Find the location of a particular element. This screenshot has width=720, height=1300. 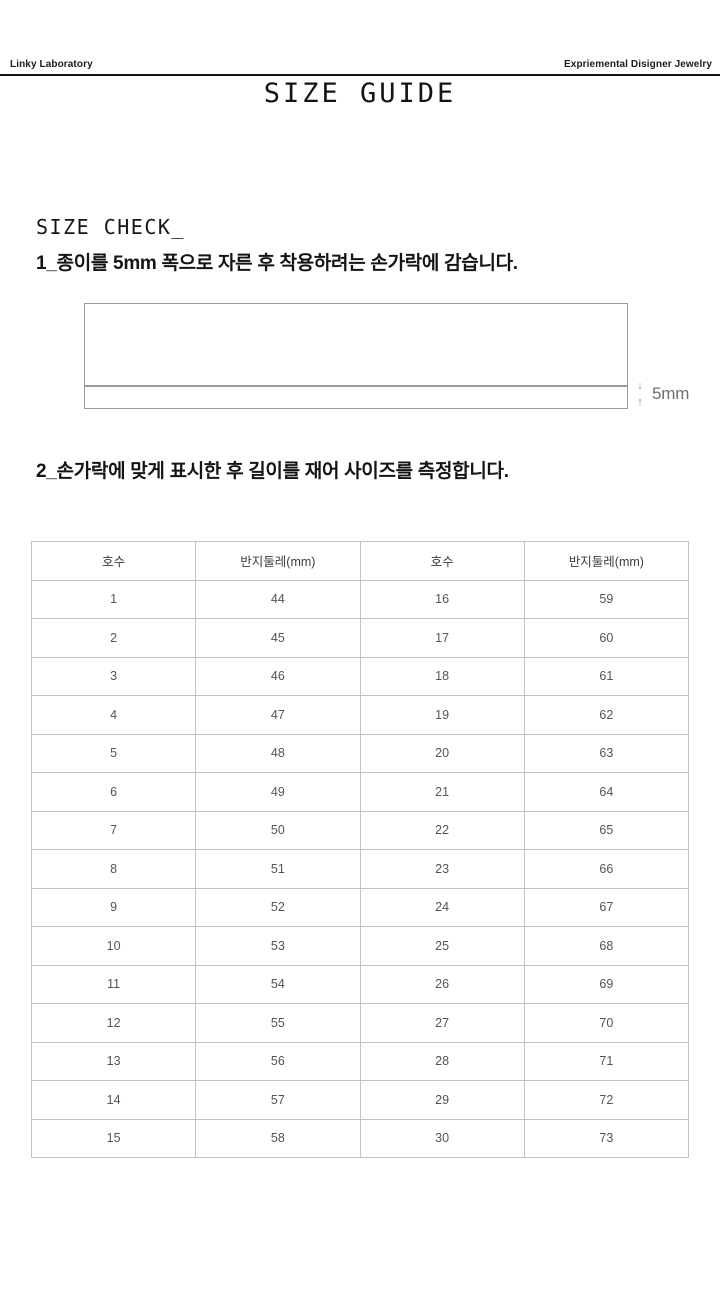

table-header-row: 호수 반지둘레(mm) 호수 반지둘레(mm) is located at coordinates (360, 561).